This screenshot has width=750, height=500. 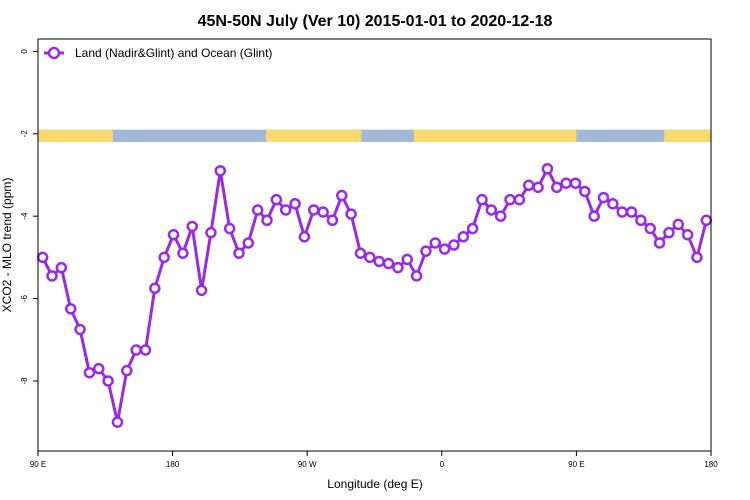 What do you see at coordinates (442, 464) in the screenshot?
I see `x-tick-label: 0` at bounding box center [442, 464].